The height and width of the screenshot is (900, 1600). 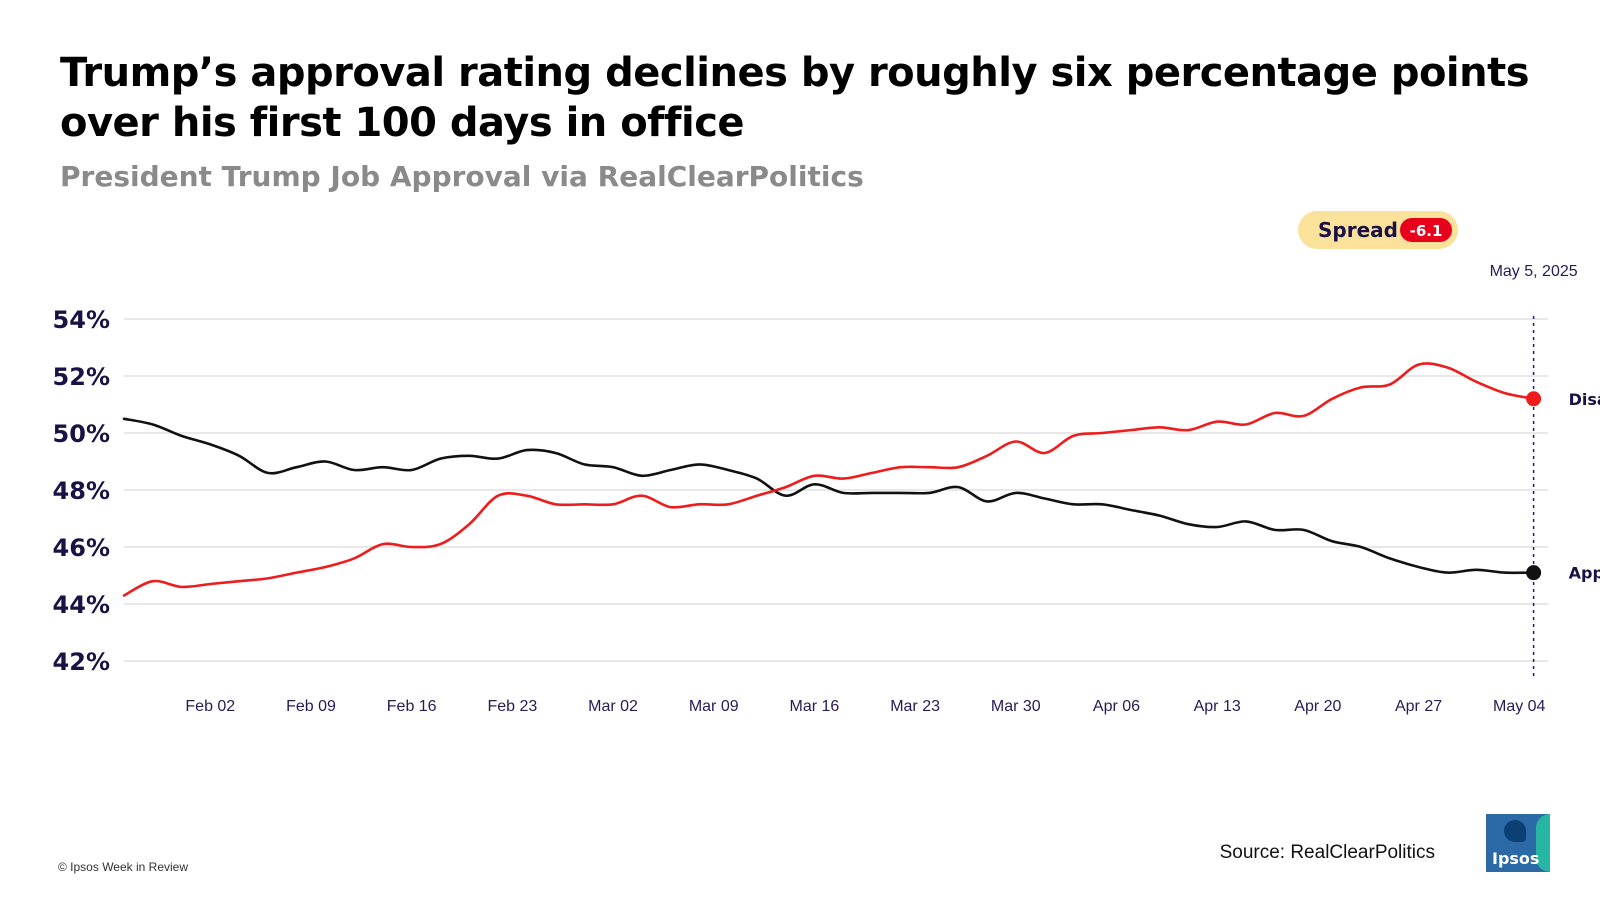 I want to click on end-label-approve: Approve 45.1%, so click(x=1584, y=573).